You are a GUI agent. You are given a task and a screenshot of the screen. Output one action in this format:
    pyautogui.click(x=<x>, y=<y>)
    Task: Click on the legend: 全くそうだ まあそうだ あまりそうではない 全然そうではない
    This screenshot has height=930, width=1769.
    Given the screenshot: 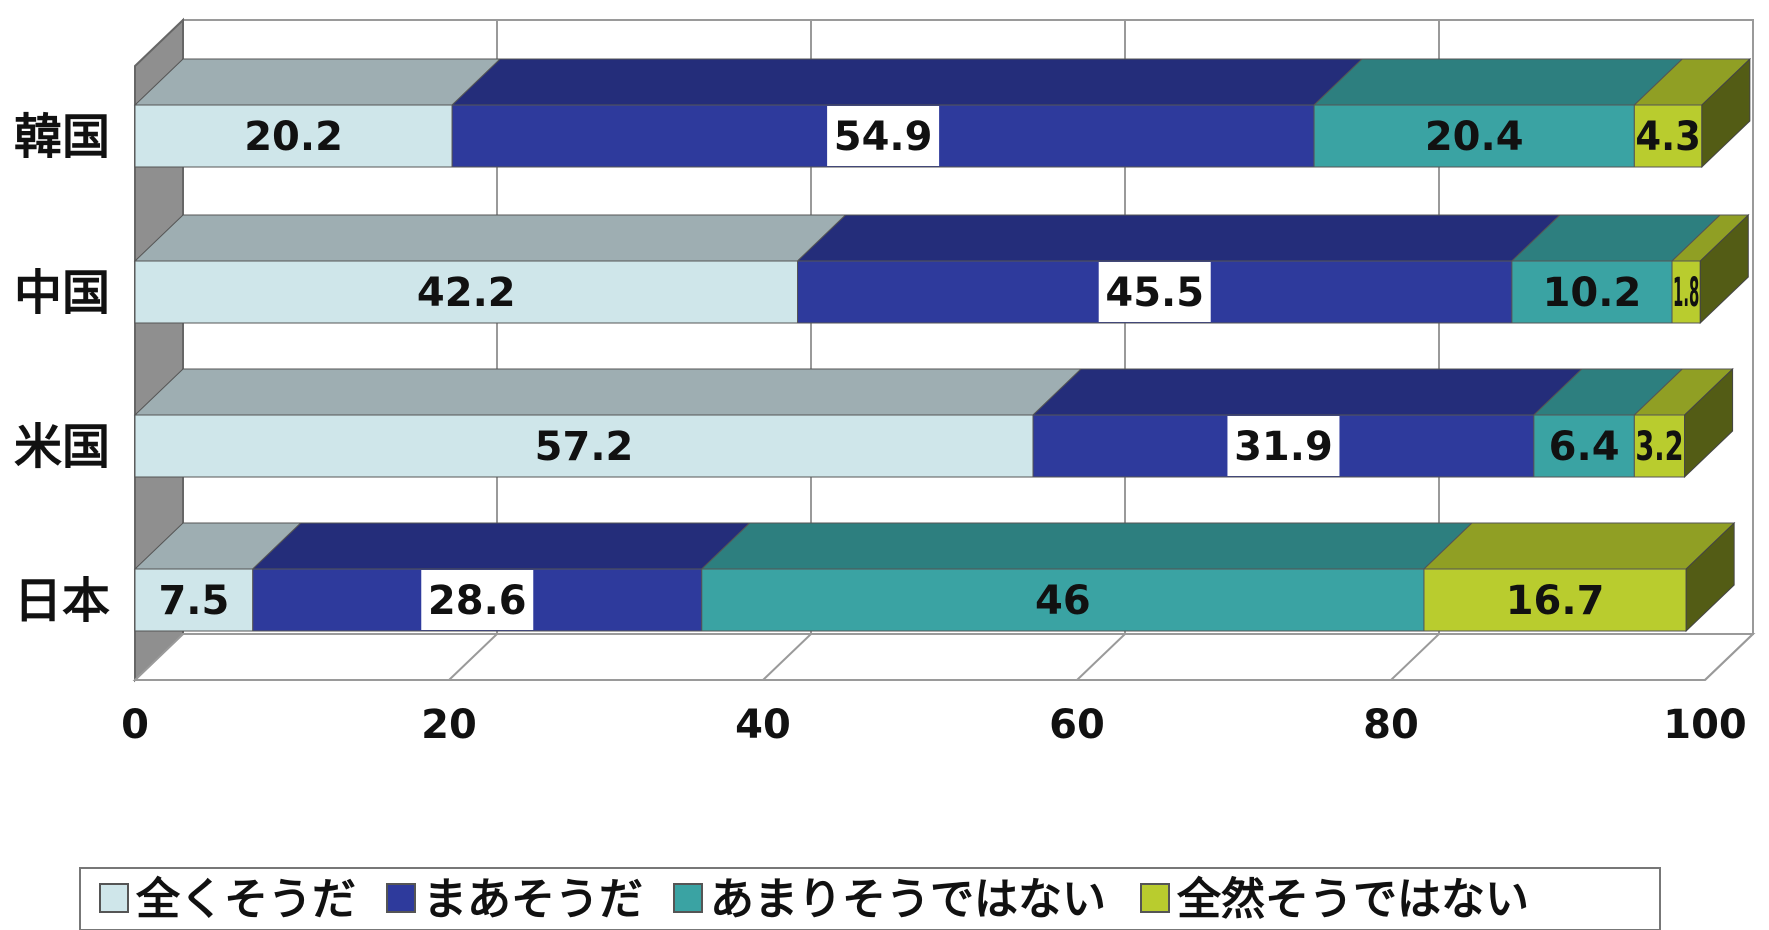 What is the action you would take?
    pyautogui.click(x=870, y=898)
    